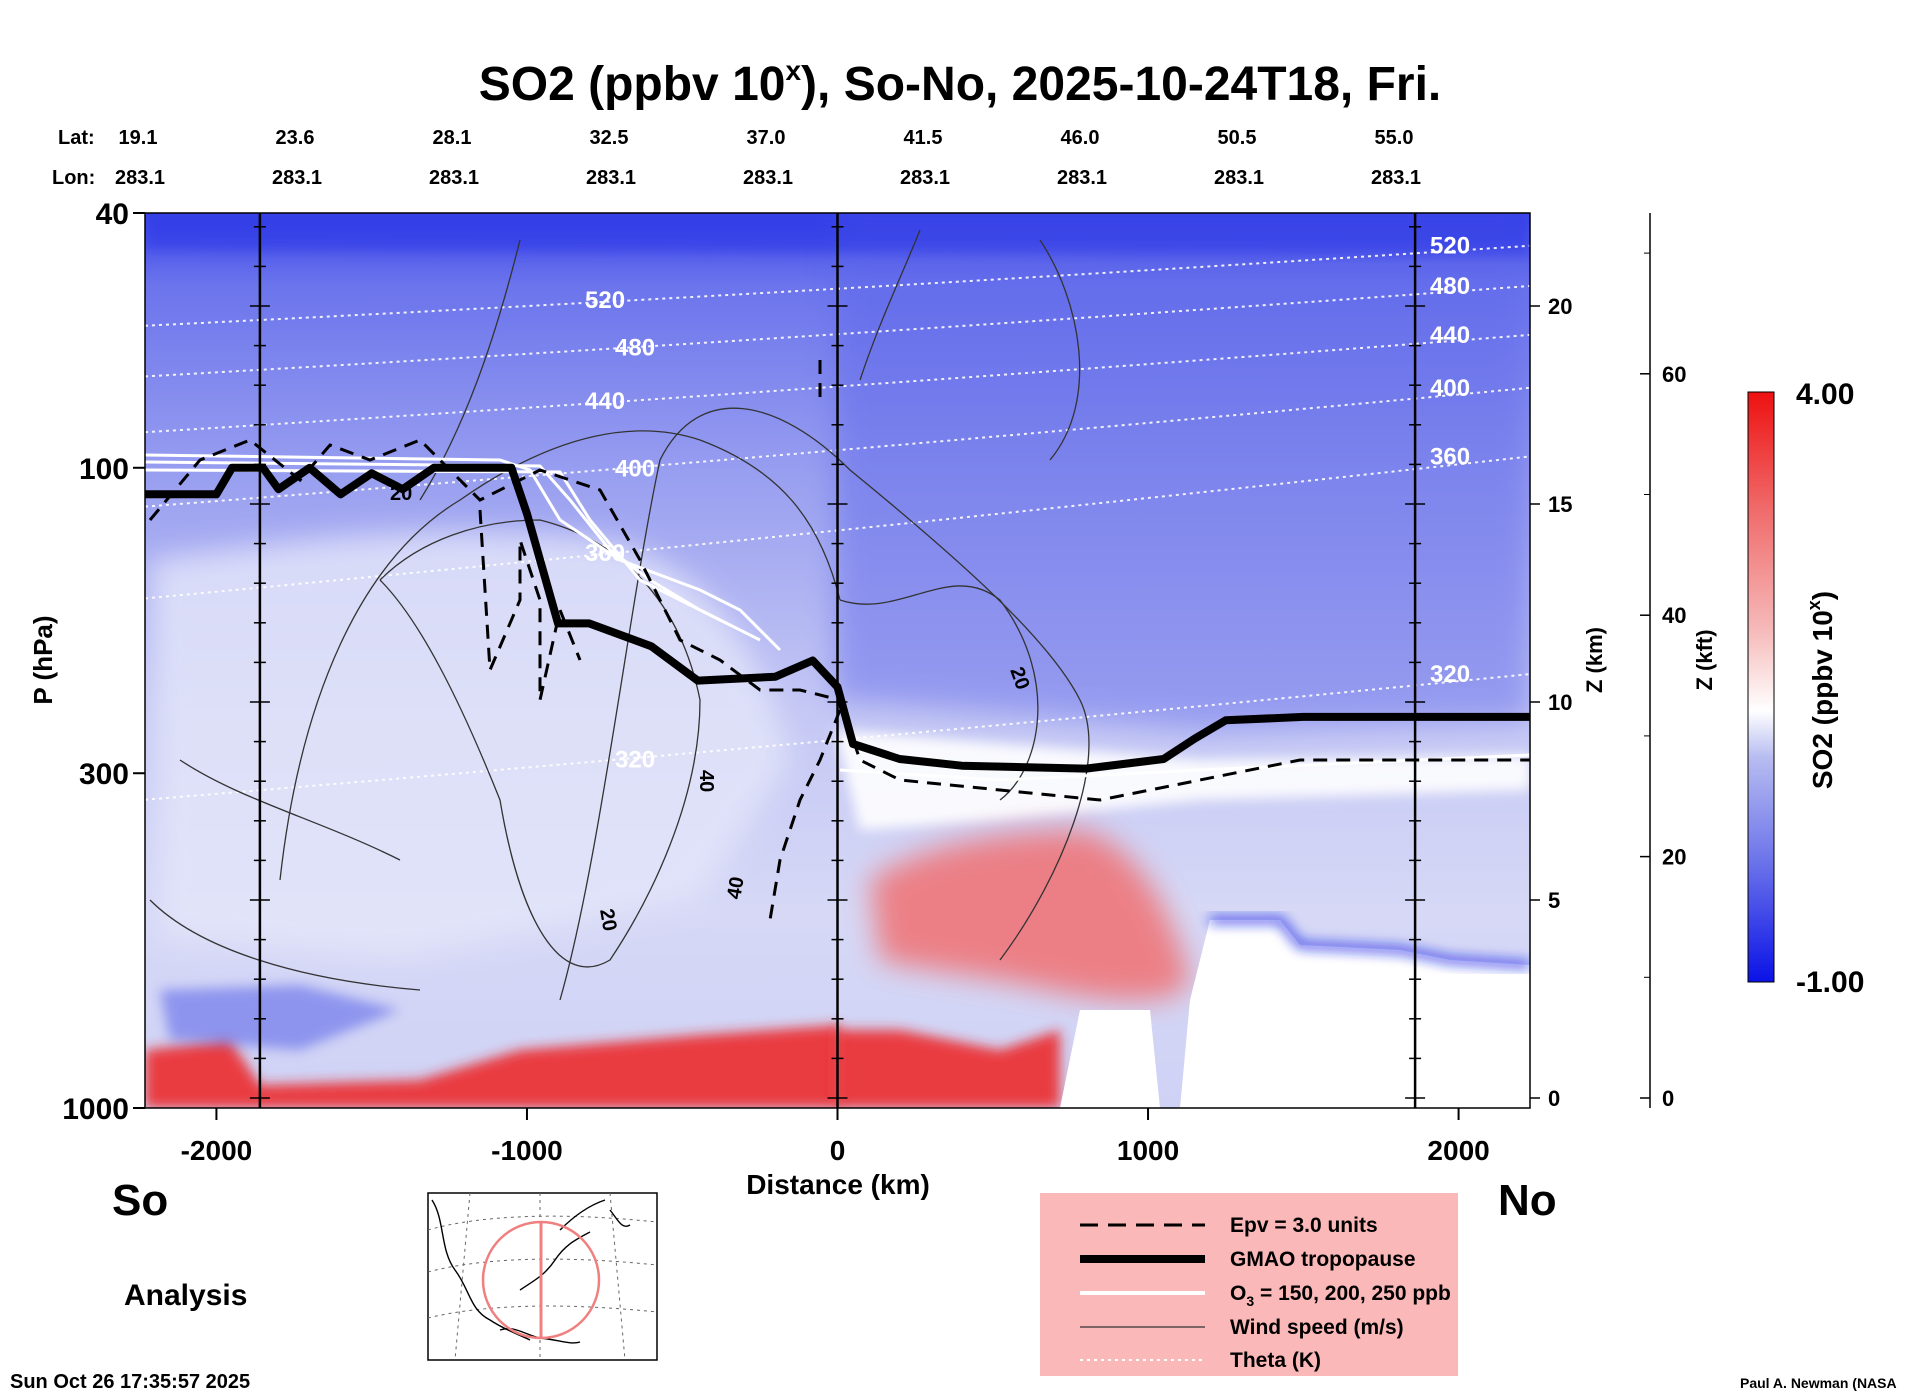 The image size is (1926, 1394). I want to click on so2-field-blue-patch, so click(280, 1017).